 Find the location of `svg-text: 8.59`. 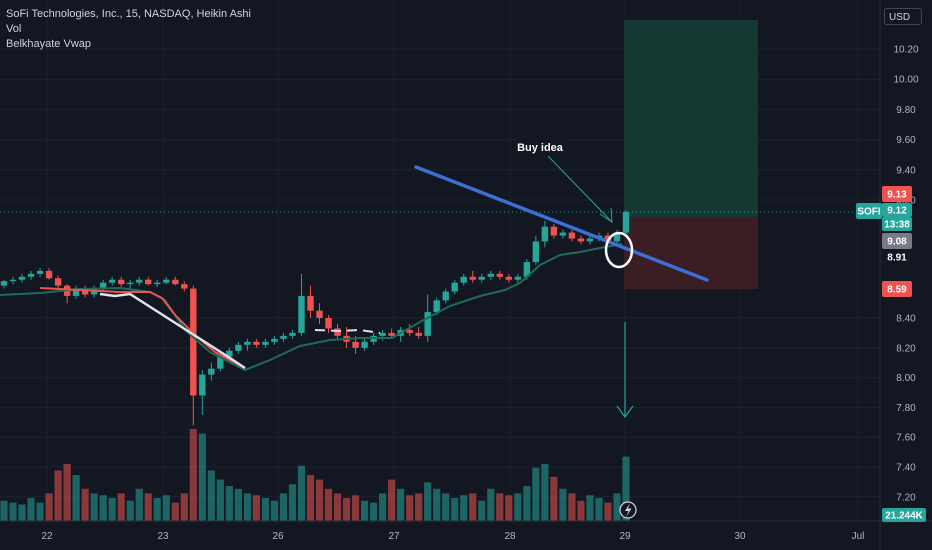

svg-text: 8.59 is located at coordinates (897, 290).